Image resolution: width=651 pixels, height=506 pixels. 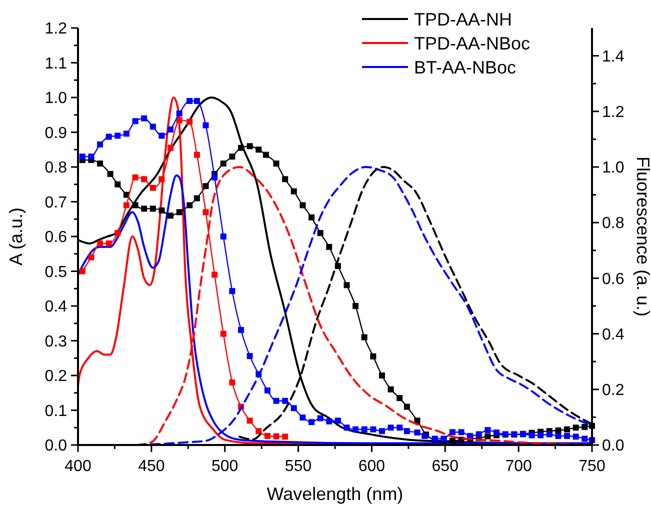 What do you see at coordinates (56, 341) in the screenshot?
I see `y-tick-label: 0.3` at bounding box center [56, 341].